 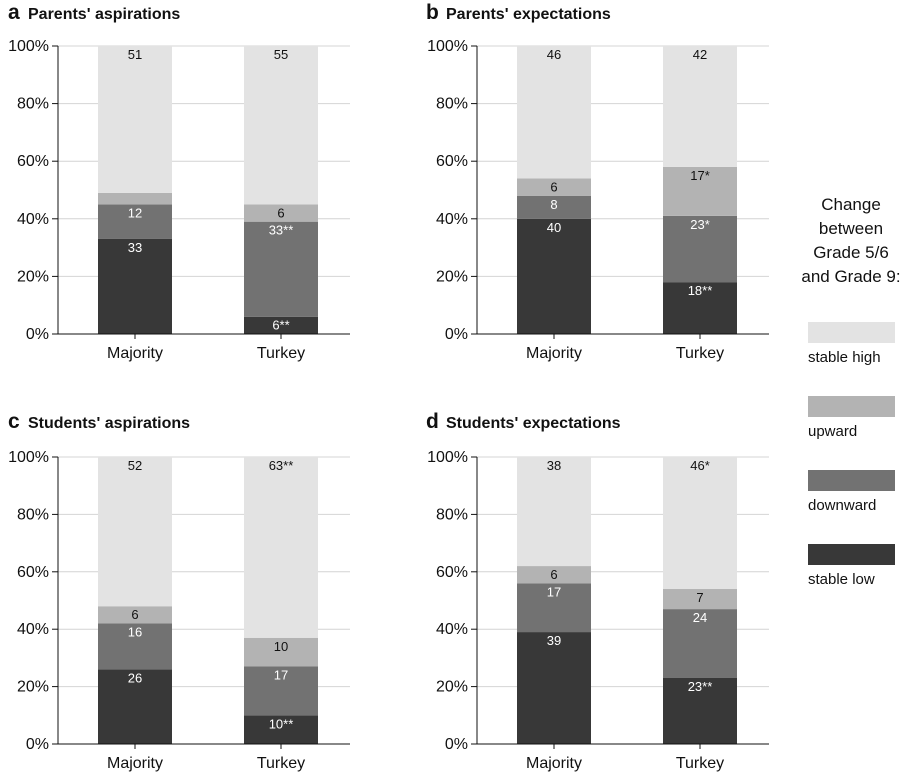 I want to click on legend-label: stable high, so click(x=844, y=357).